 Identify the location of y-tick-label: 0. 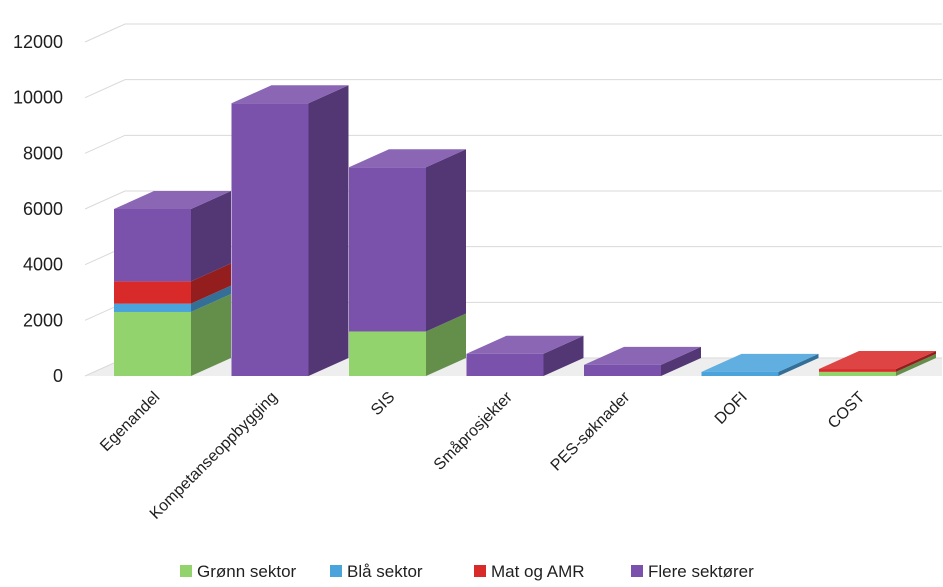
(58, 376).